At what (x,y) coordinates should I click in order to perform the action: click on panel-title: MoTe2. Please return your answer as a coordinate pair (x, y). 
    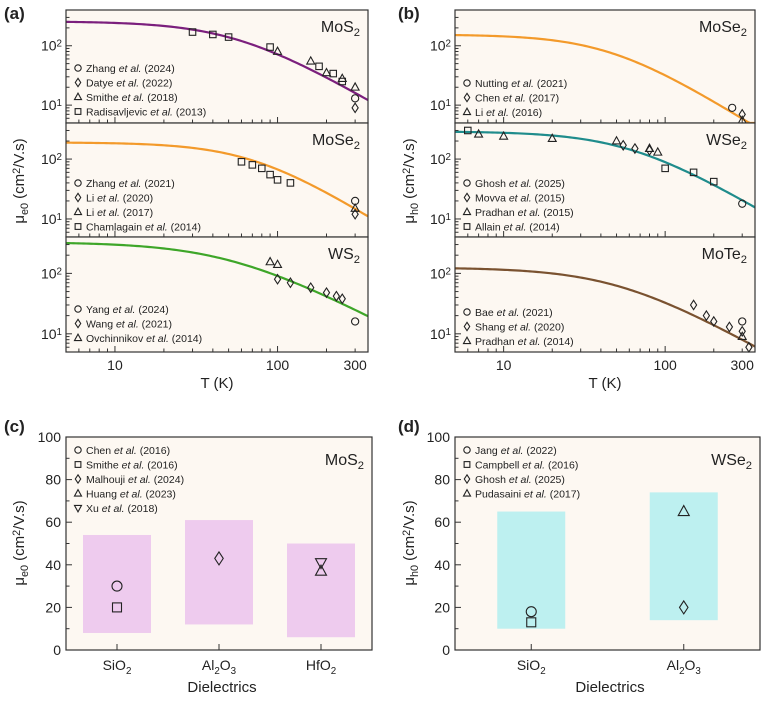
    Looking at the image, I should click on (724, 256).